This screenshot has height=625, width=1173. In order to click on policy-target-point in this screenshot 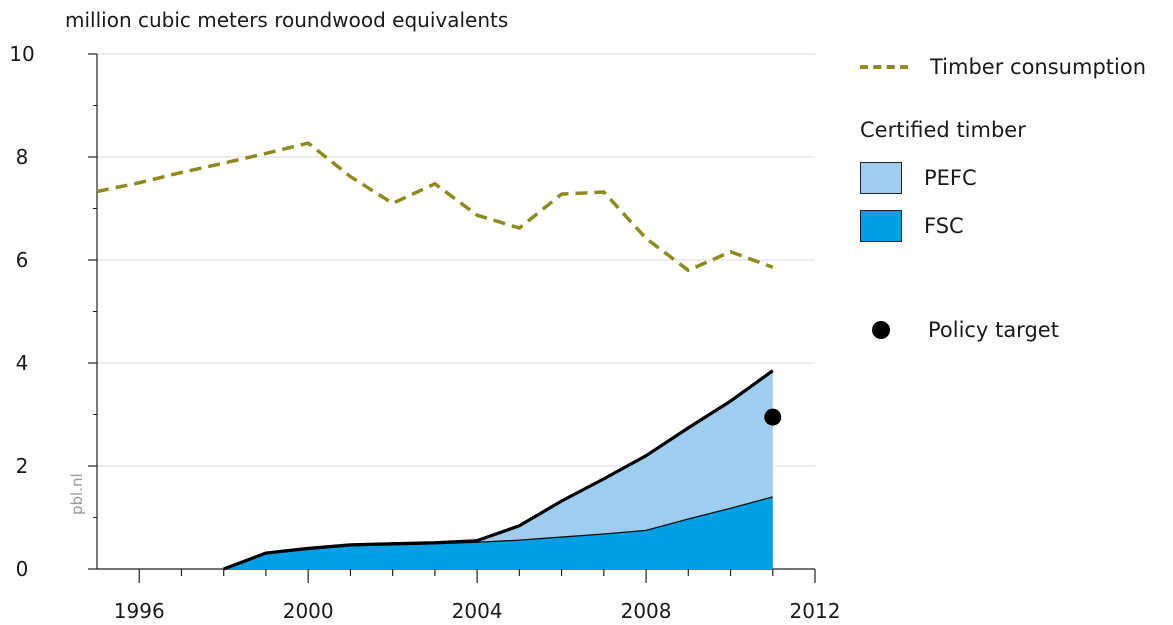, I will do `click(773, 417)`.